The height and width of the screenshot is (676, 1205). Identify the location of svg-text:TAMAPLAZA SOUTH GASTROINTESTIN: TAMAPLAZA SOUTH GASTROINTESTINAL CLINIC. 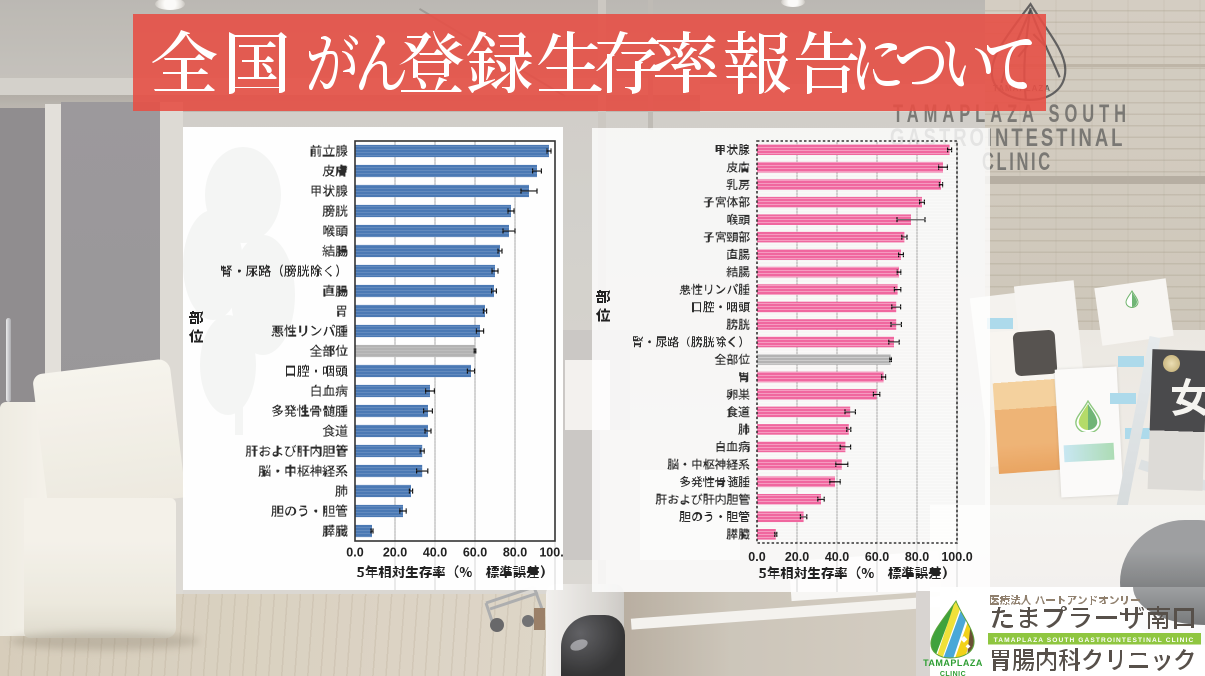
(1094, 640).